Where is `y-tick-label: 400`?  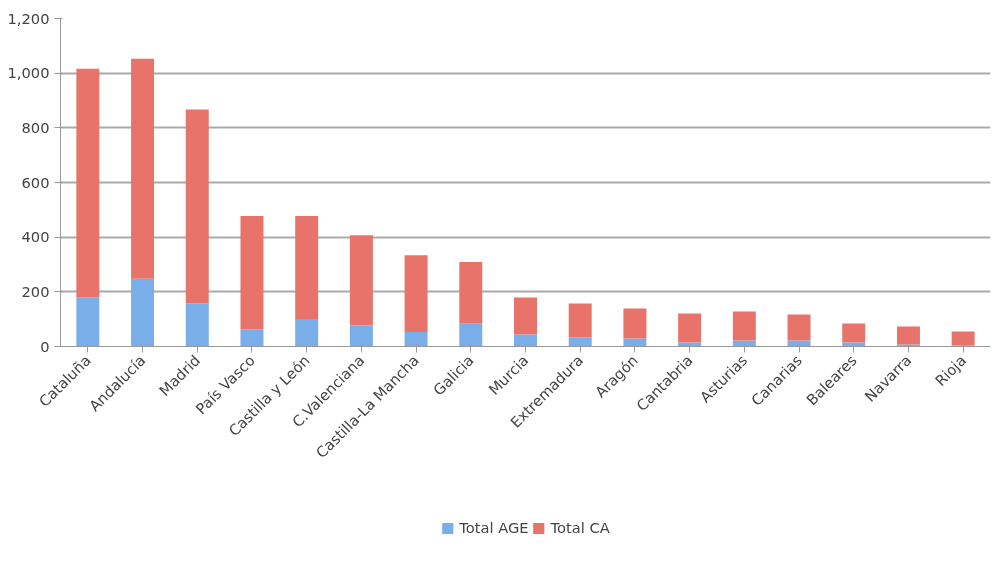
y-tick-label: 400 is located at coordinates (35, 237).